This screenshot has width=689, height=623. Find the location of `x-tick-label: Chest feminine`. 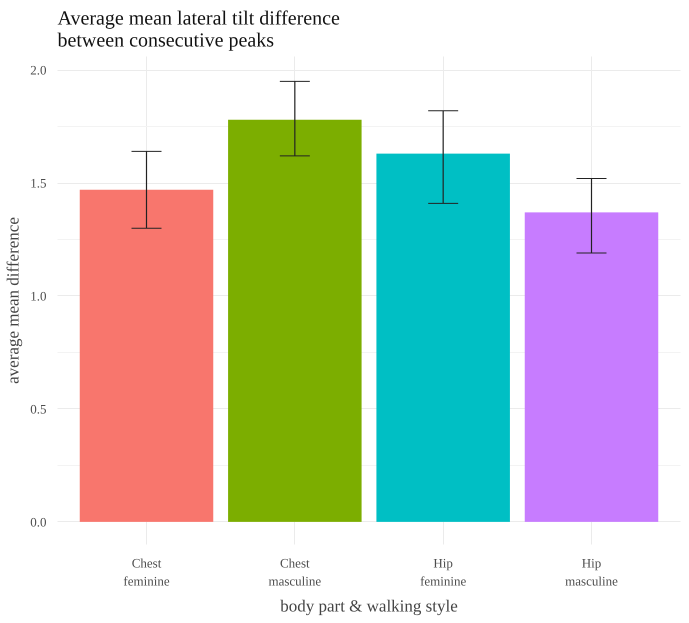

x-tick-label: Chest feminine is located at coordinates (146, 572).